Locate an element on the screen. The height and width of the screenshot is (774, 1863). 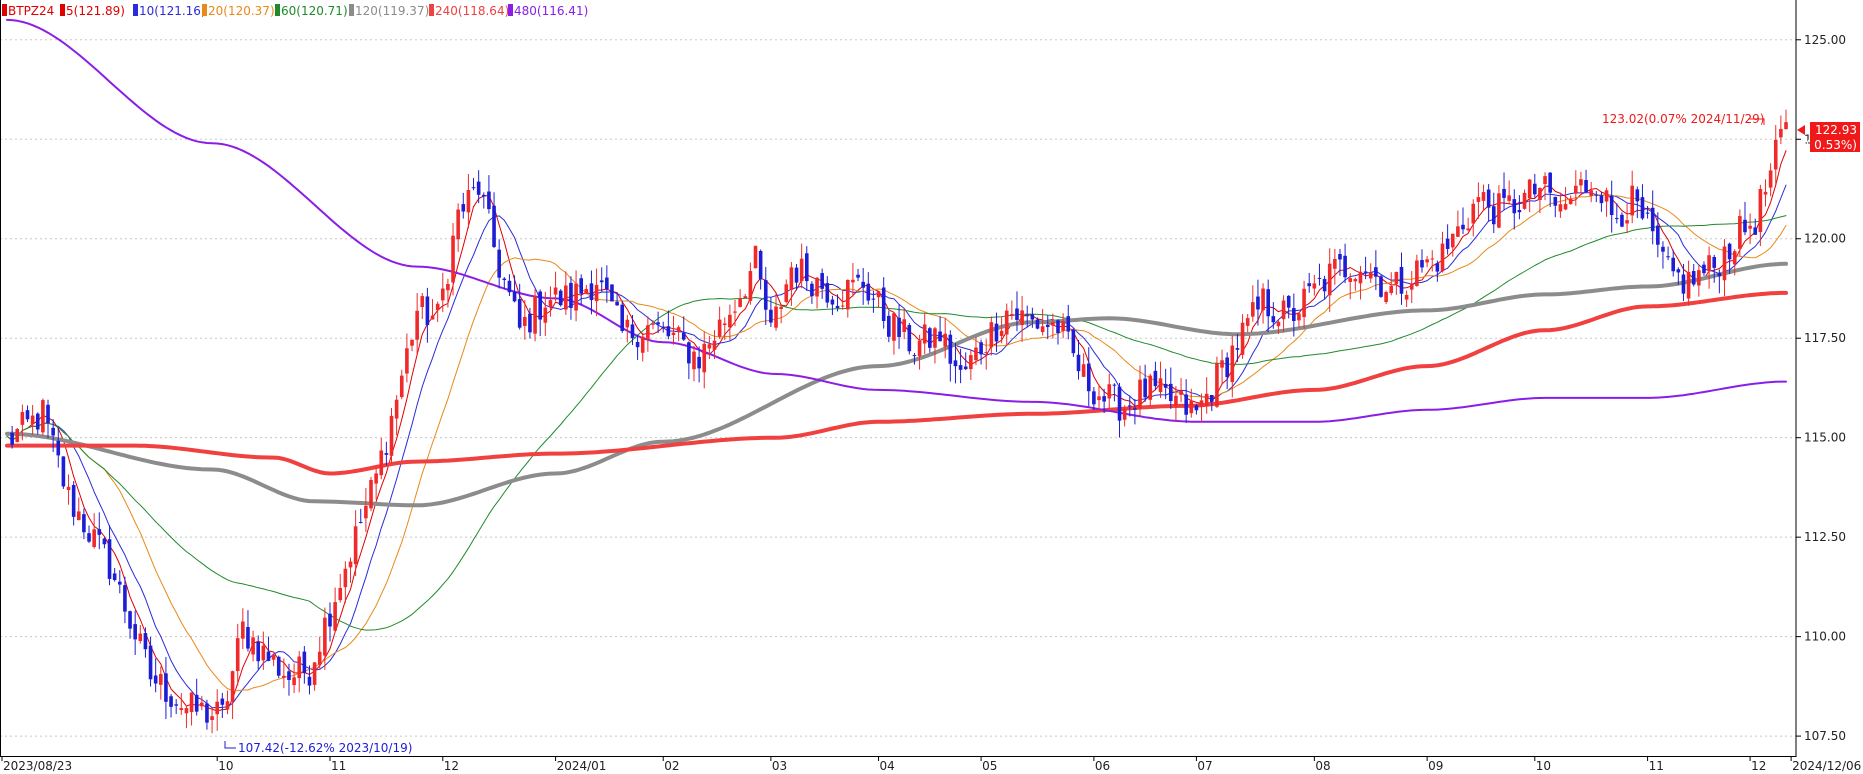
x-tick-label: 03 is located at coordinates (779, 766).